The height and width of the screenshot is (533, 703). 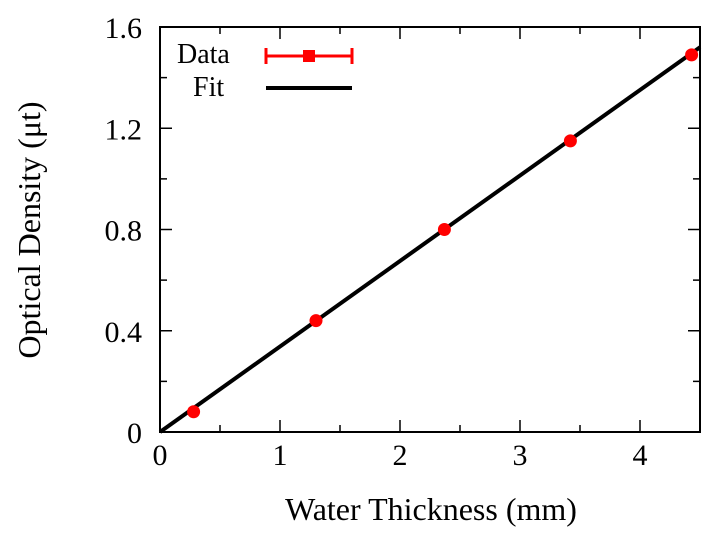 What do you see at coordinates (124, 332) in the screenshot?
I see `y-tick-label: 0.4` at bounding box center [124, 332].